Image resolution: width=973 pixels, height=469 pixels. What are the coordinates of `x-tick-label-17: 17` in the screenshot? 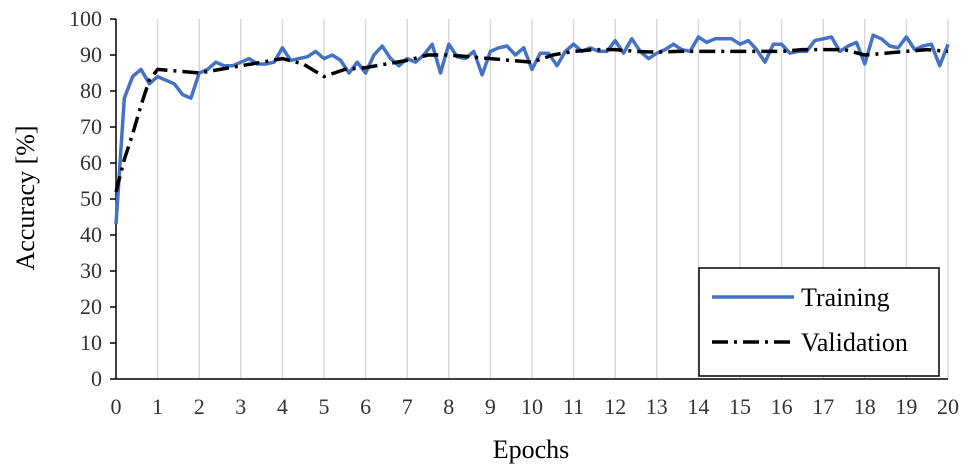 It's located at (823, 406).